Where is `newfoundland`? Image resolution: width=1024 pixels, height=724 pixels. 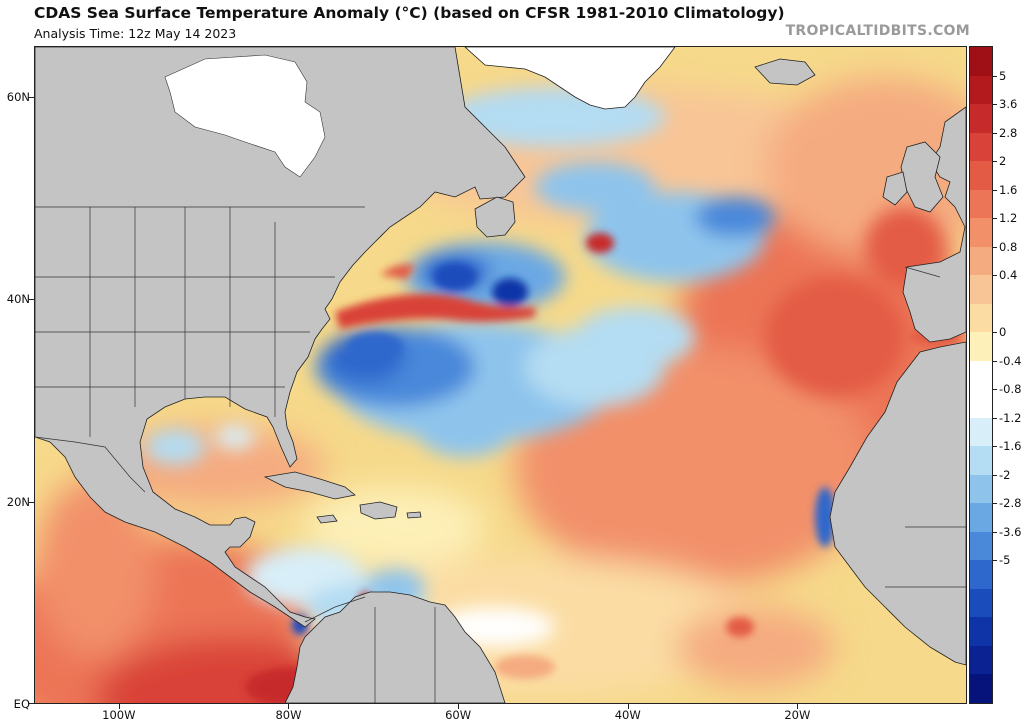 newfoundland is located at coordinates (495, 217).